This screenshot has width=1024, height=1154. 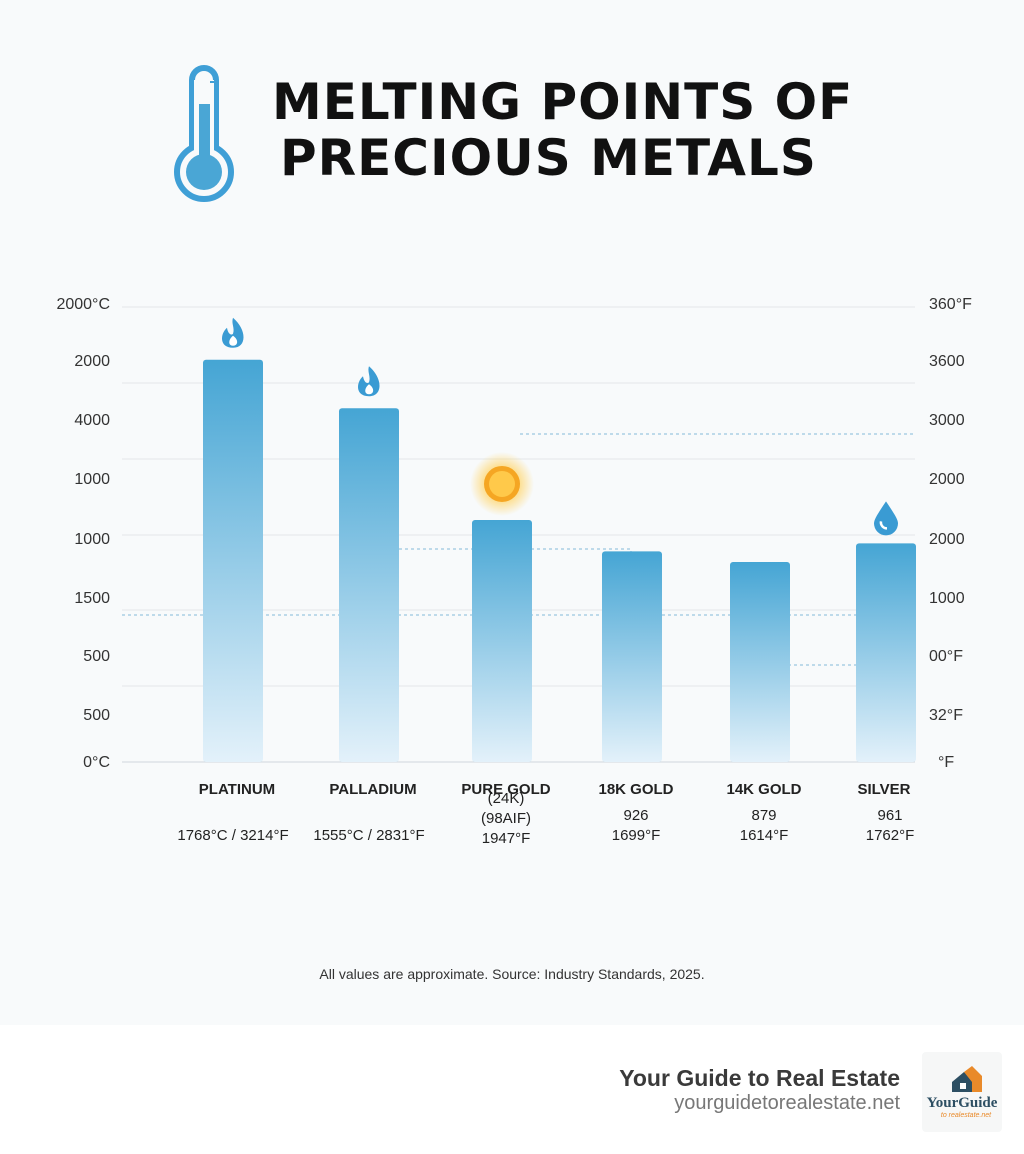 What do you see at coordinates (512, 1089) in the screenshot?
I see `footer` at bounding box center [512, 1089].